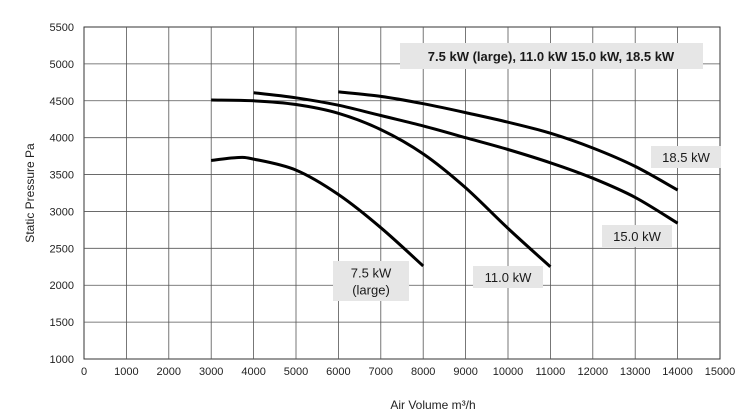 The width and height of the screenshot is (744, 418). What do you see at coordinates (30, 193) in the screenshot?
I see `y-axis-label: Static Pressure Pa` at bounding box center [30, 193].